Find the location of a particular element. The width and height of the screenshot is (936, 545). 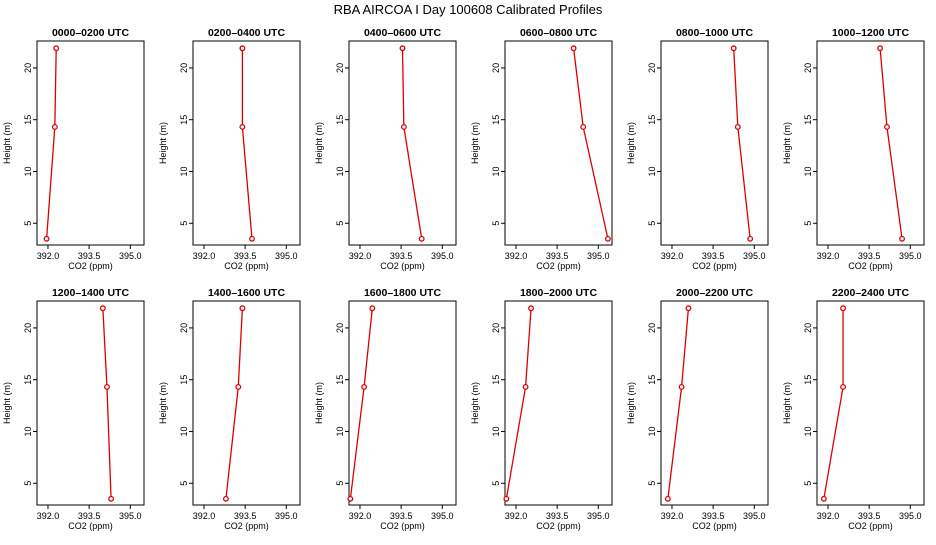

panel-title: 0000–0200 UTC is located at coordinates (90, 33).